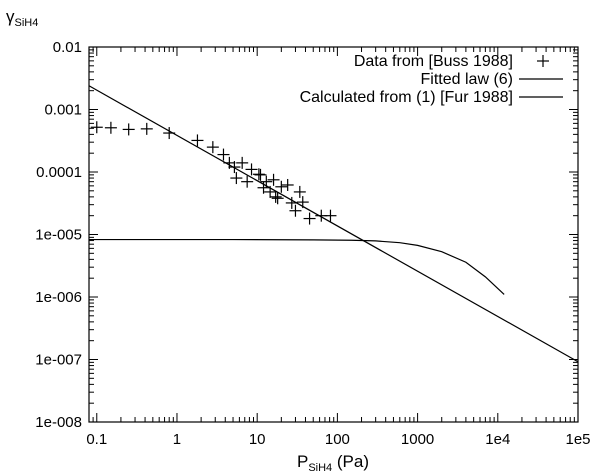  I want to click on x-tick-label: 1e5, so click(577, 439).